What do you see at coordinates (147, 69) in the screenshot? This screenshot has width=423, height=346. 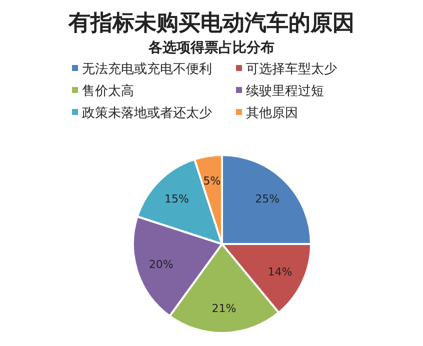 I see `legend-label: 无法充电或充电不便利` at bounding box center [147, 69].